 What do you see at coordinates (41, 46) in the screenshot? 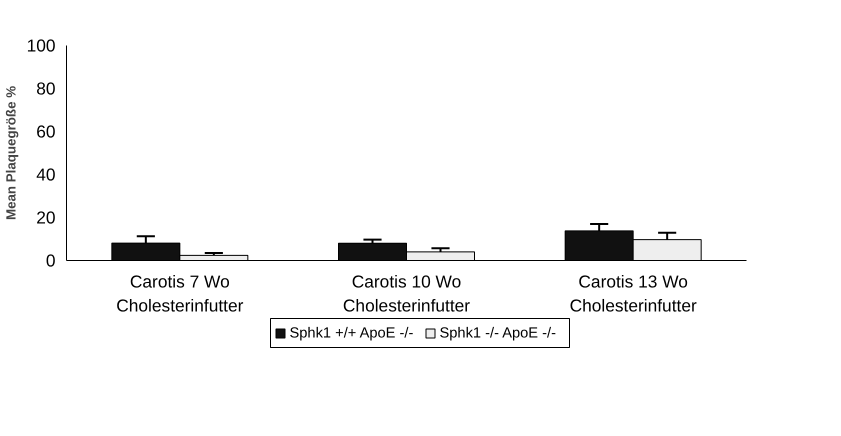
I see `y-tick-label: 100` at bounding box center [41, 46].